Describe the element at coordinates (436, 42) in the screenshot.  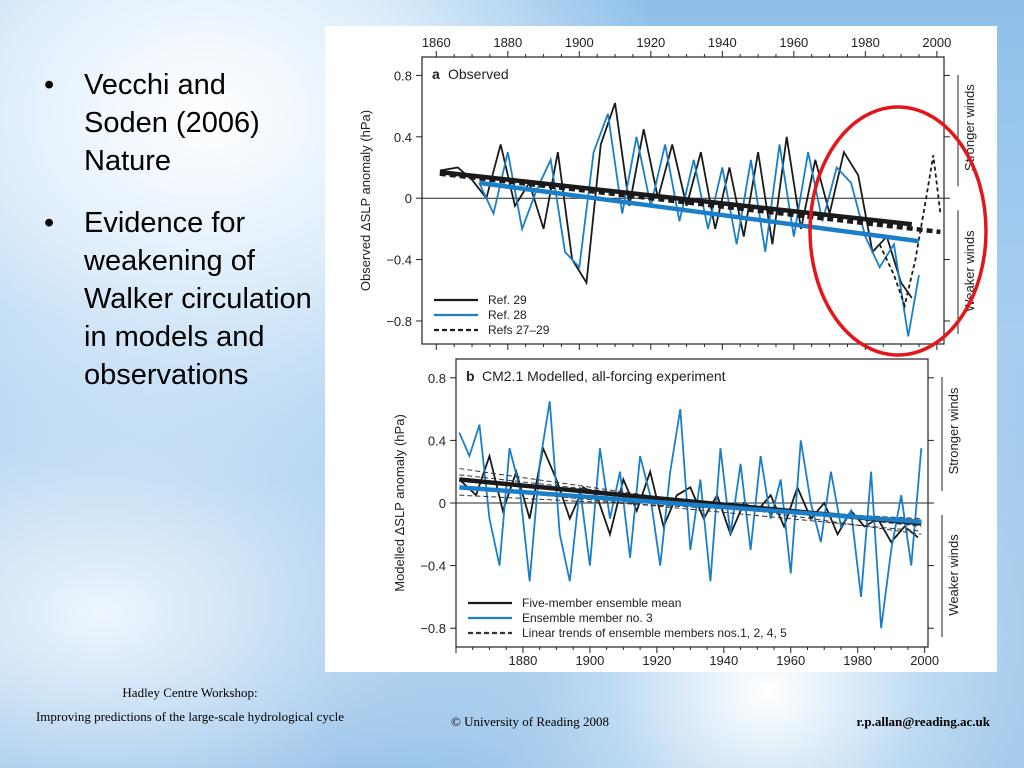
I see `panel-a-xtick-label: 1860` at that location.